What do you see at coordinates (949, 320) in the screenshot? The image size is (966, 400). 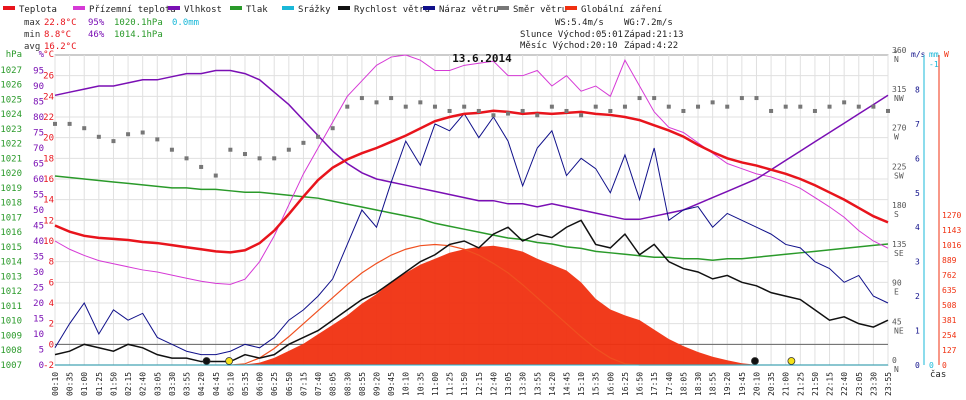 I see `axis-wm2-tick-3: 381` at bounding box center [949, 320].